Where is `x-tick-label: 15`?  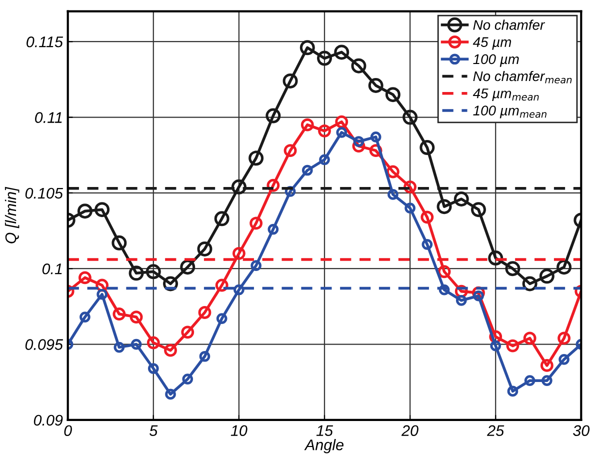 x-tick-label: 15 is located at coordinates (325, 430).